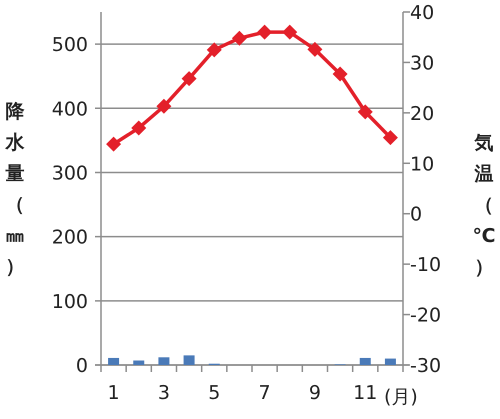 The height and width of the screenshot is (419, 500). What do you see at coordinates (426, 315) in the screenshot?
I see `y2-tick-label: -20` at bounding box center [426, 315].